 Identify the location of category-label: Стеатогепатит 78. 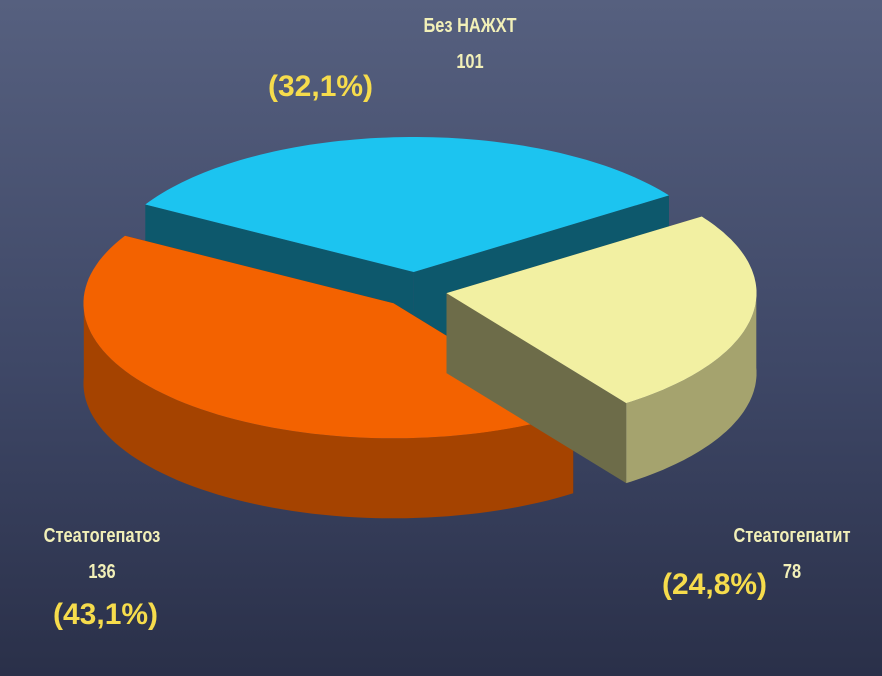
(792, 554).